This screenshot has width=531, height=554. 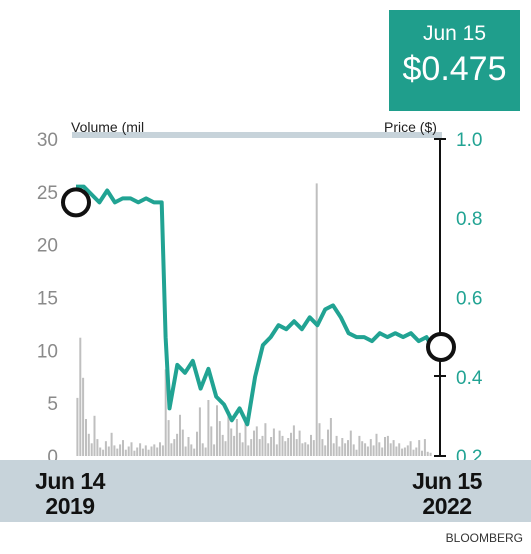 What do you see at coordinates (447, 506) in the screenshot?
I see `end-date-year: 2022` at bounding box center [447, 506].